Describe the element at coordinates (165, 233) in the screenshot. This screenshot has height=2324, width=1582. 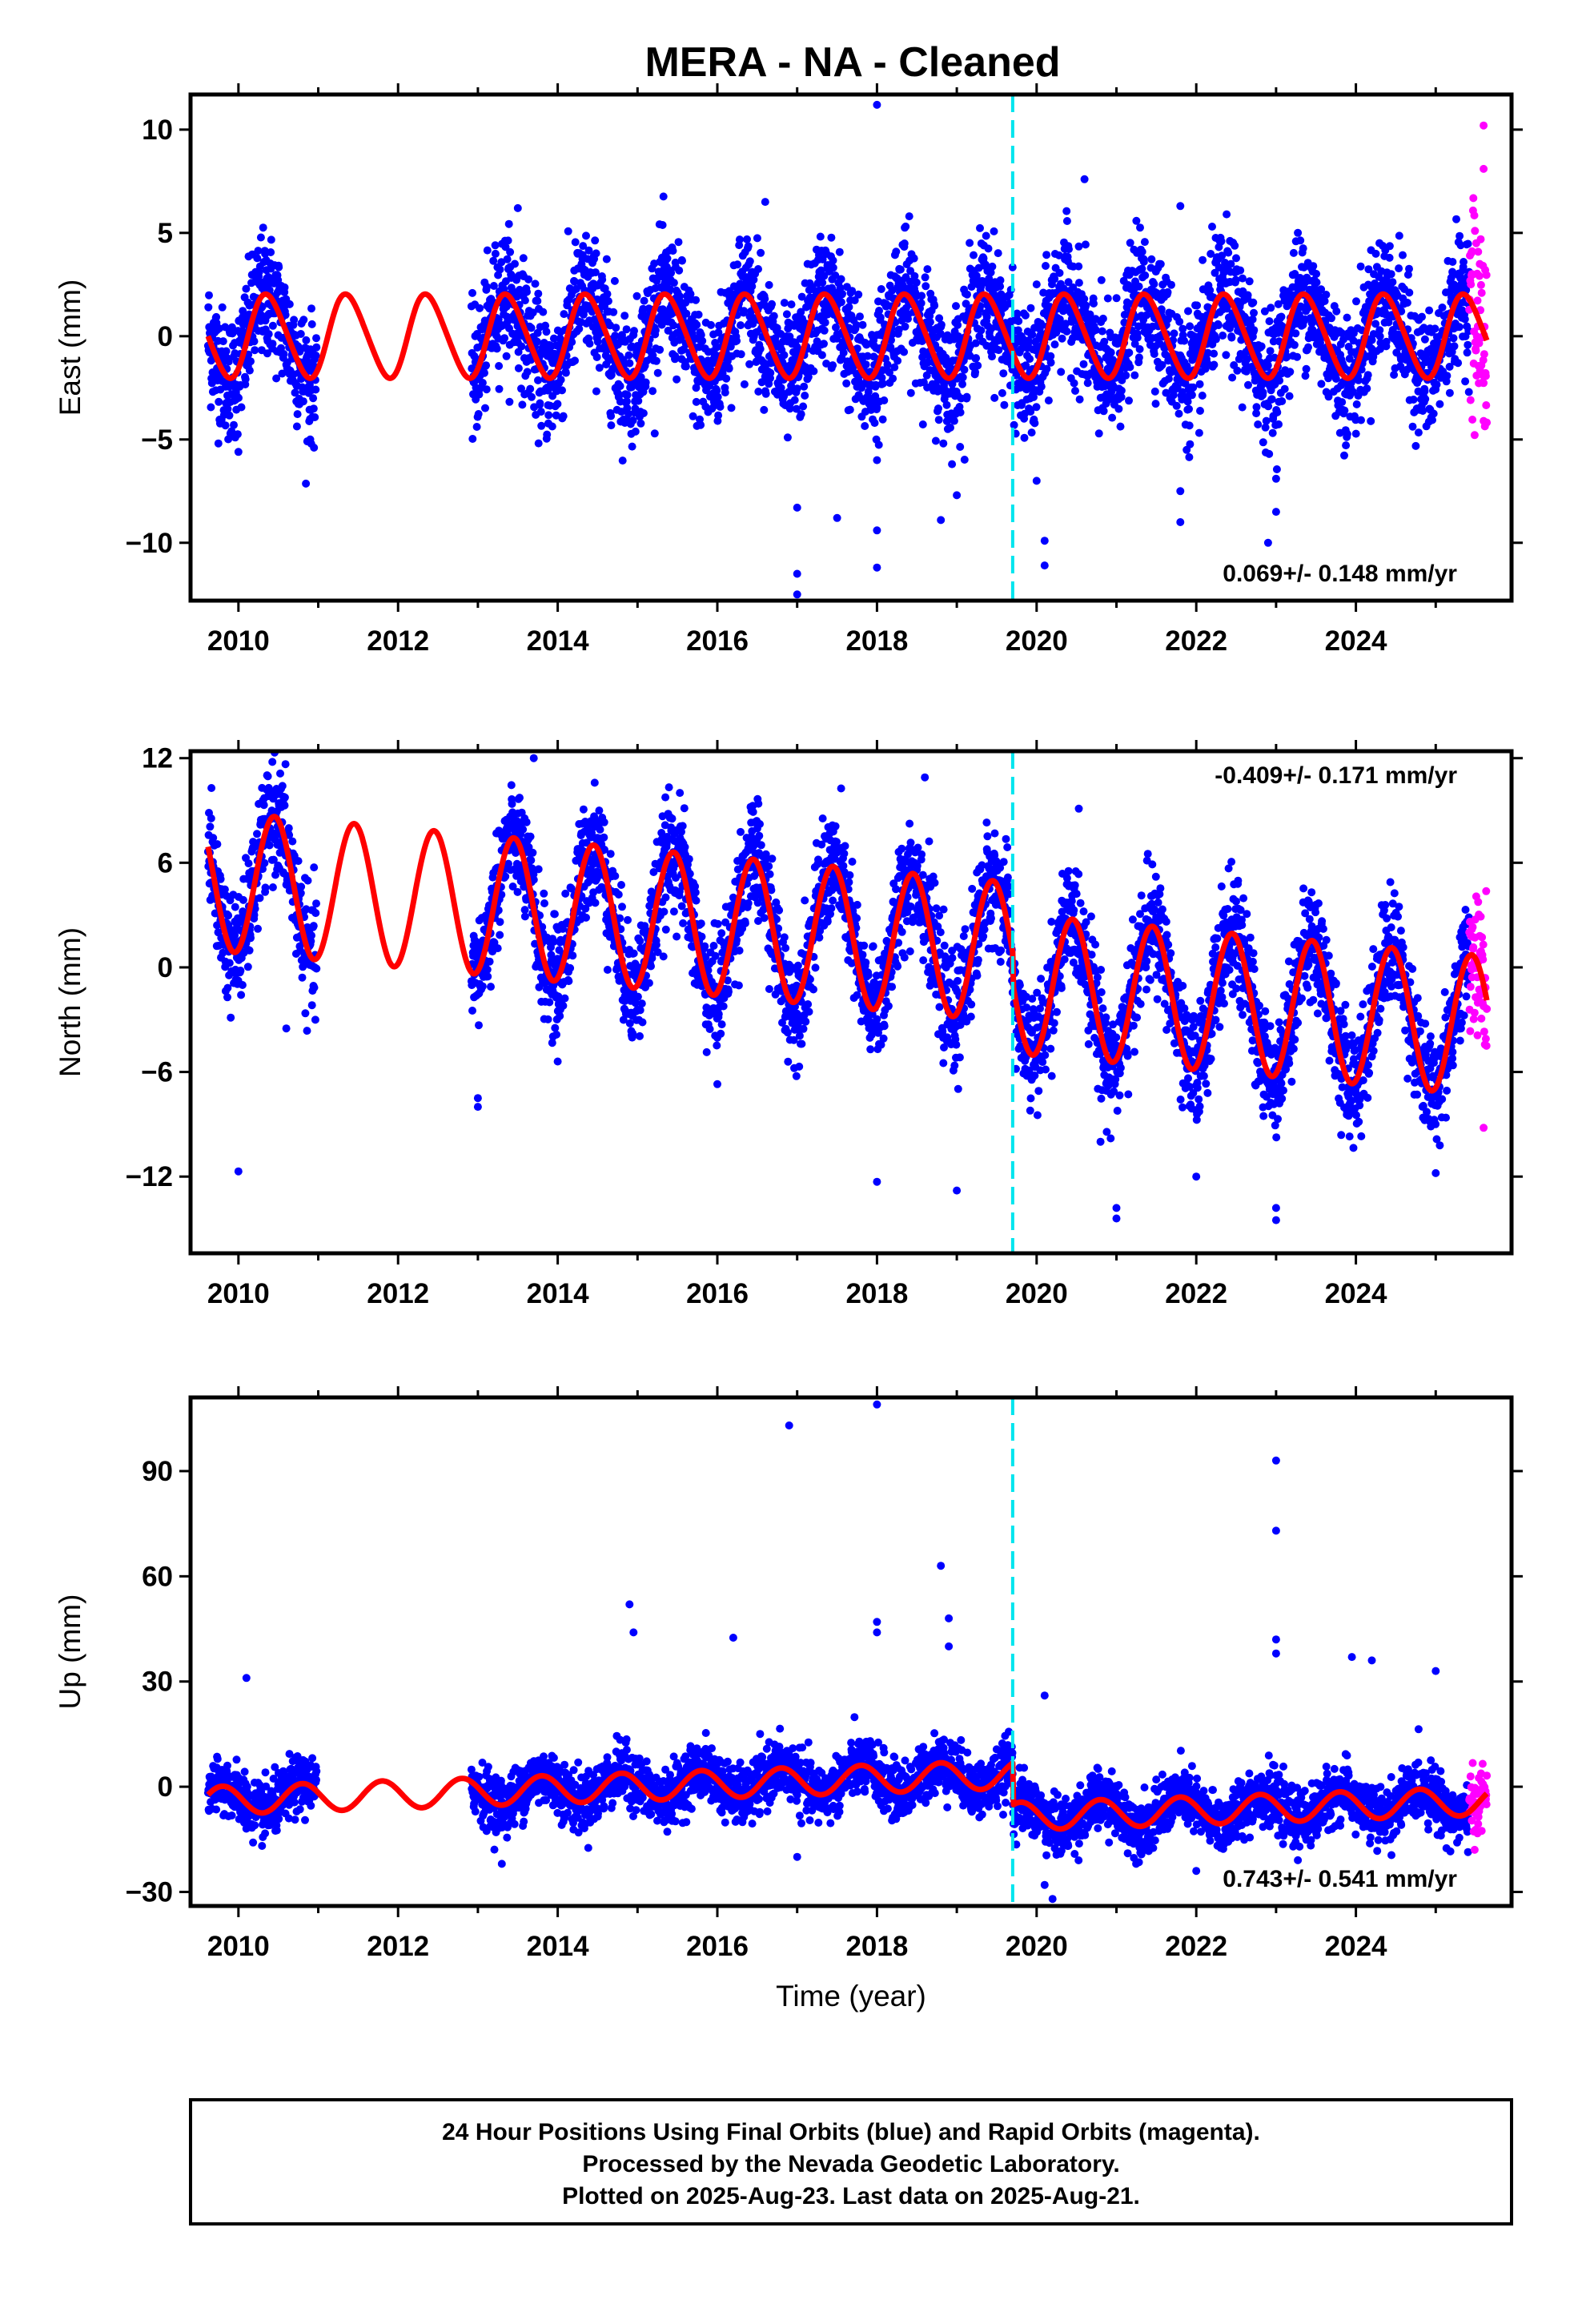
I see `east-ytick-label: 5` at that location.